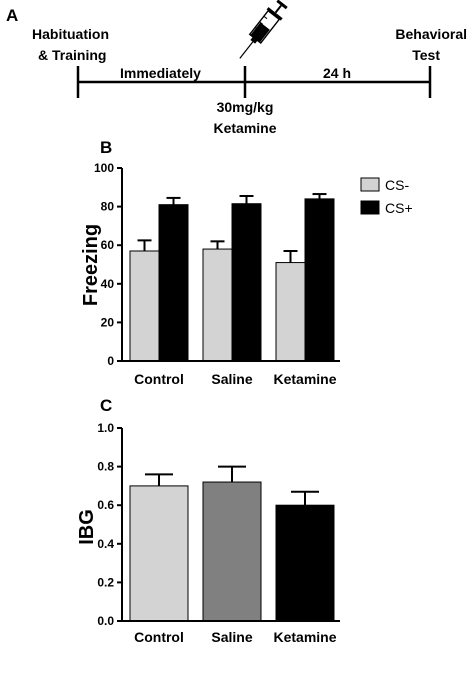  Describe the element at coordinates (108, 207) in the screenshot. I see `b-y-tick-label: 80` at that location.